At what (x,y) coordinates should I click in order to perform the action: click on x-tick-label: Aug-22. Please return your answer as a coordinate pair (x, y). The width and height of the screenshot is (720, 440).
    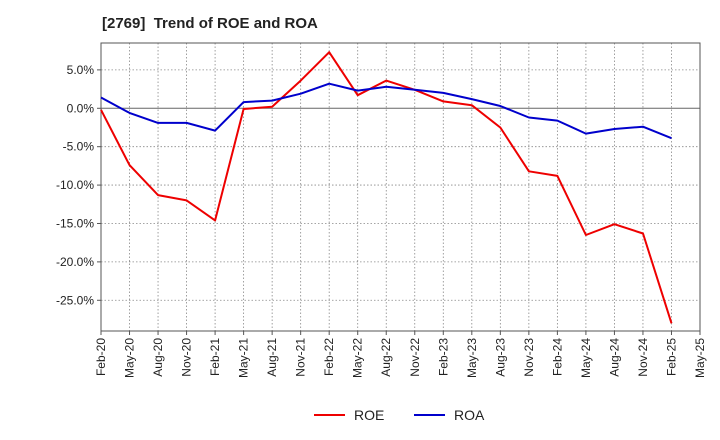
    Looking at the image, I should click on (386, 357).